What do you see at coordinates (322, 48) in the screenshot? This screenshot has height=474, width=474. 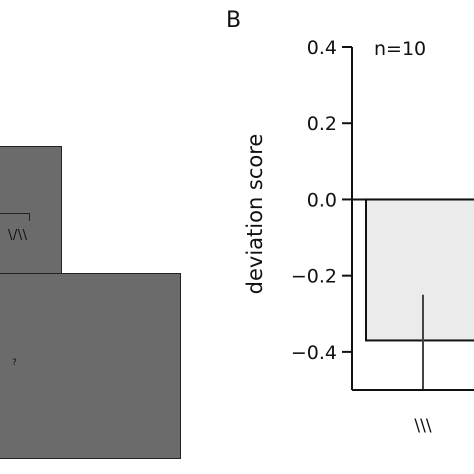 I see `y-tick-label: 0.4` at bounding box center [322, 48].